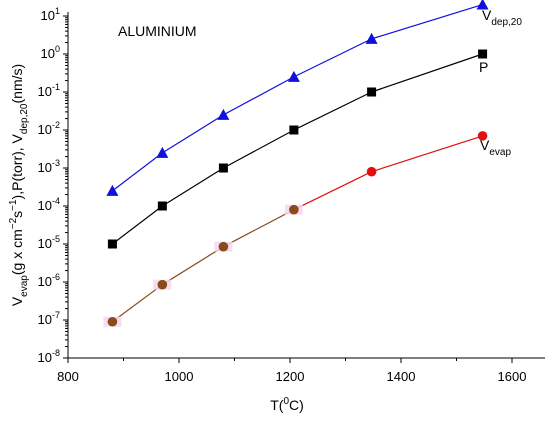  Describe the element at coordinates (24, 286) in the screenshot. I see `y-axis-title-p1-sub: evap` at that location.